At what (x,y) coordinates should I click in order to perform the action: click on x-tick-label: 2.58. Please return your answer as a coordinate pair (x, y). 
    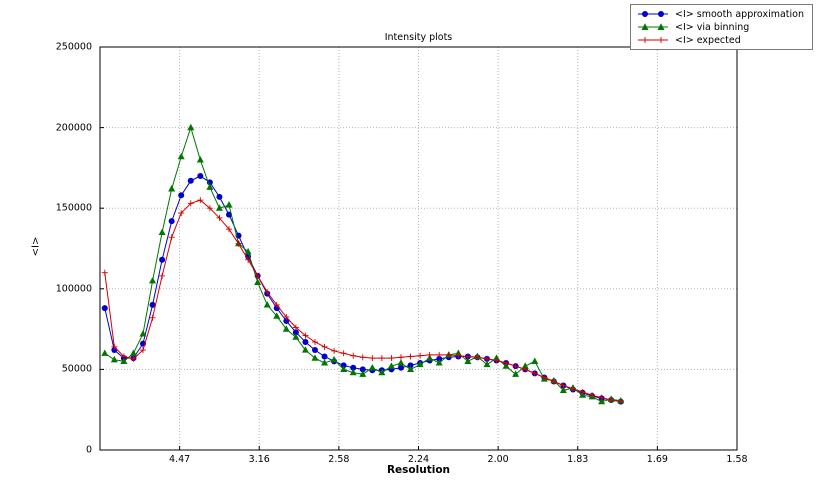
    Looking at the image, I should click on (339, 459).